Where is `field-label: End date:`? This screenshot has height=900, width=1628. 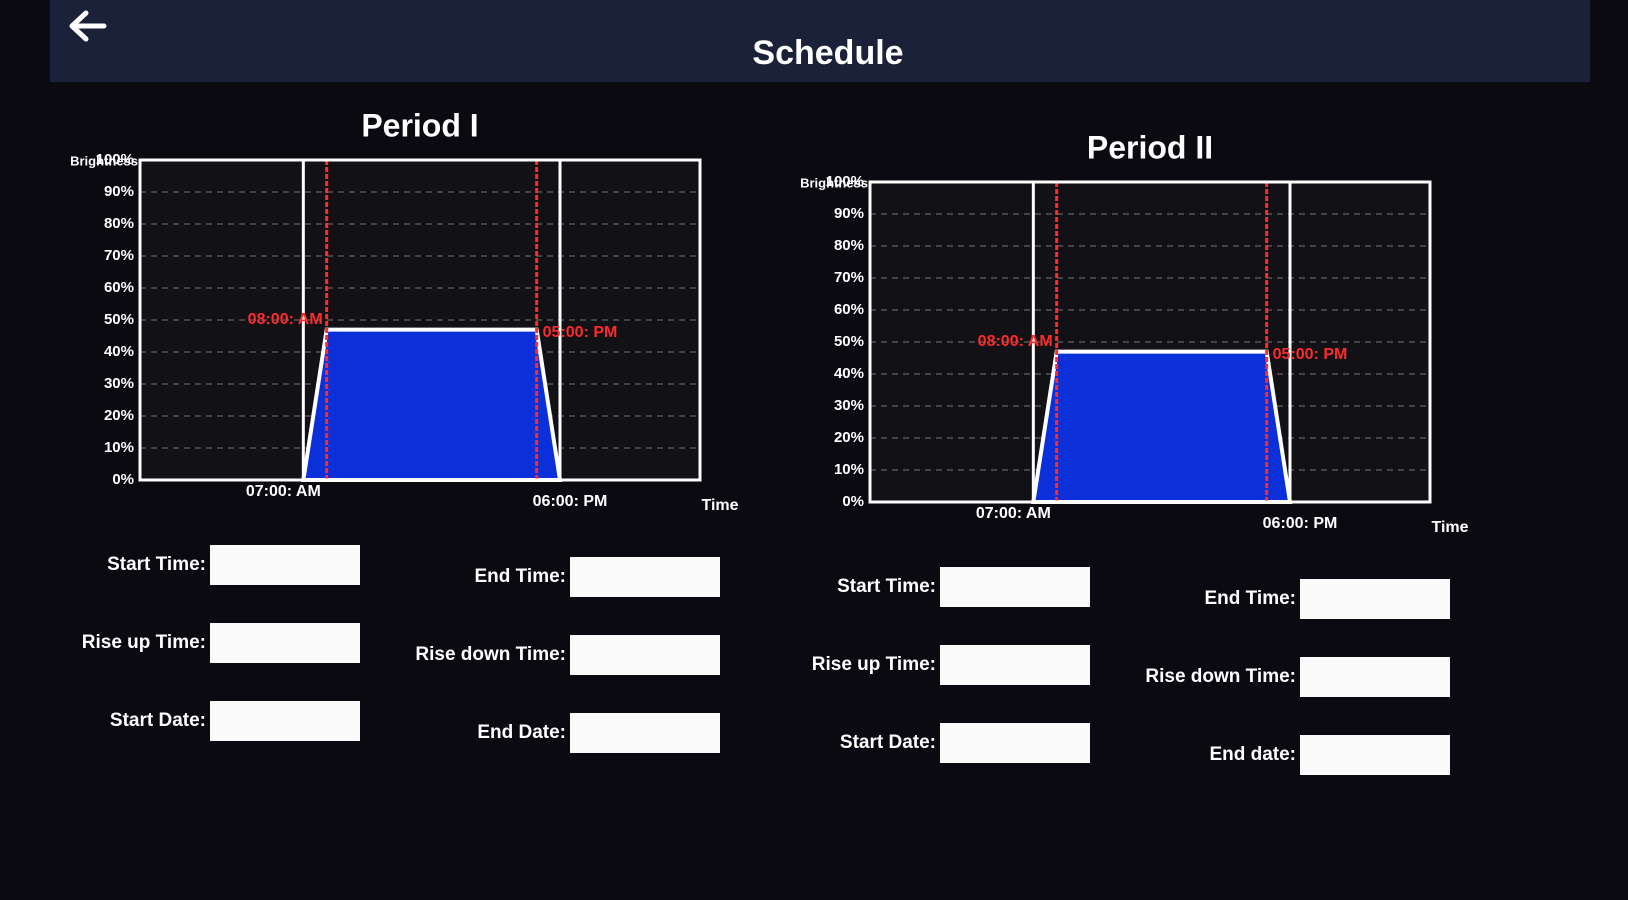 field-label: End date: is located at coordinates (1252, 754).